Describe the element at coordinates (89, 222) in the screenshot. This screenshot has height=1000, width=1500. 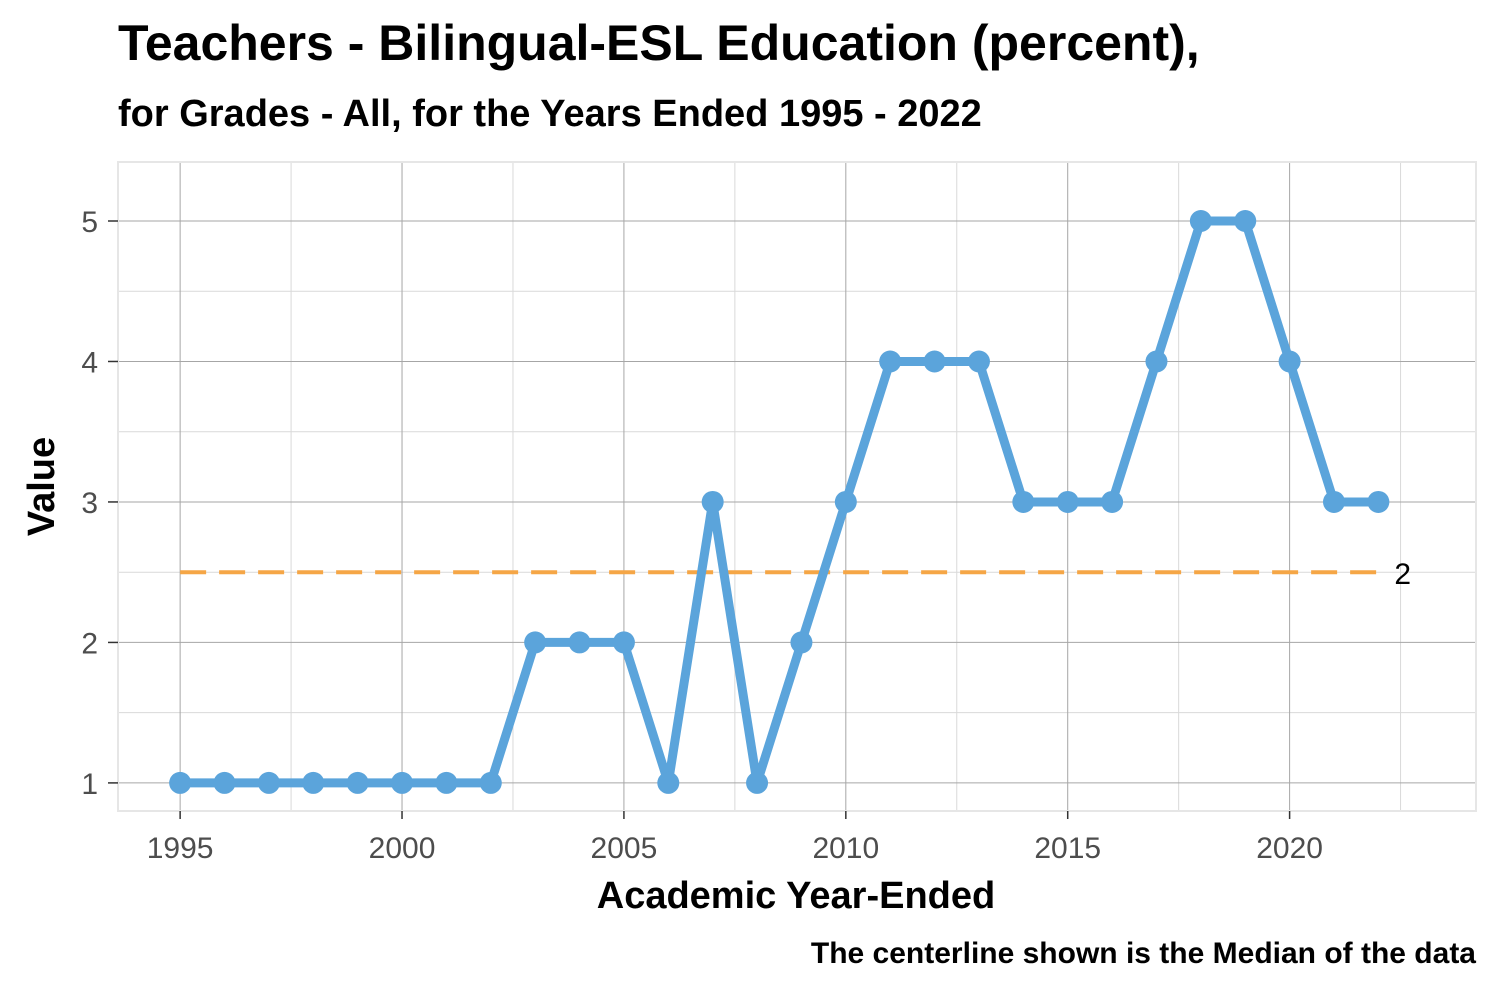
I see `y-tick-label: 5` at that location.